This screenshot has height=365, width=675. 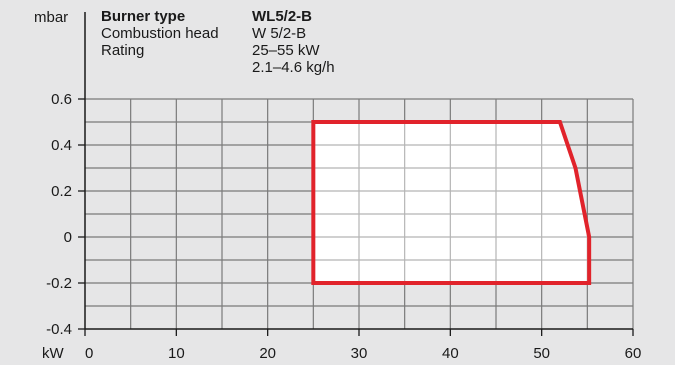 I want to click on header-value: 25–55 kW, so click(x=286, y=50).